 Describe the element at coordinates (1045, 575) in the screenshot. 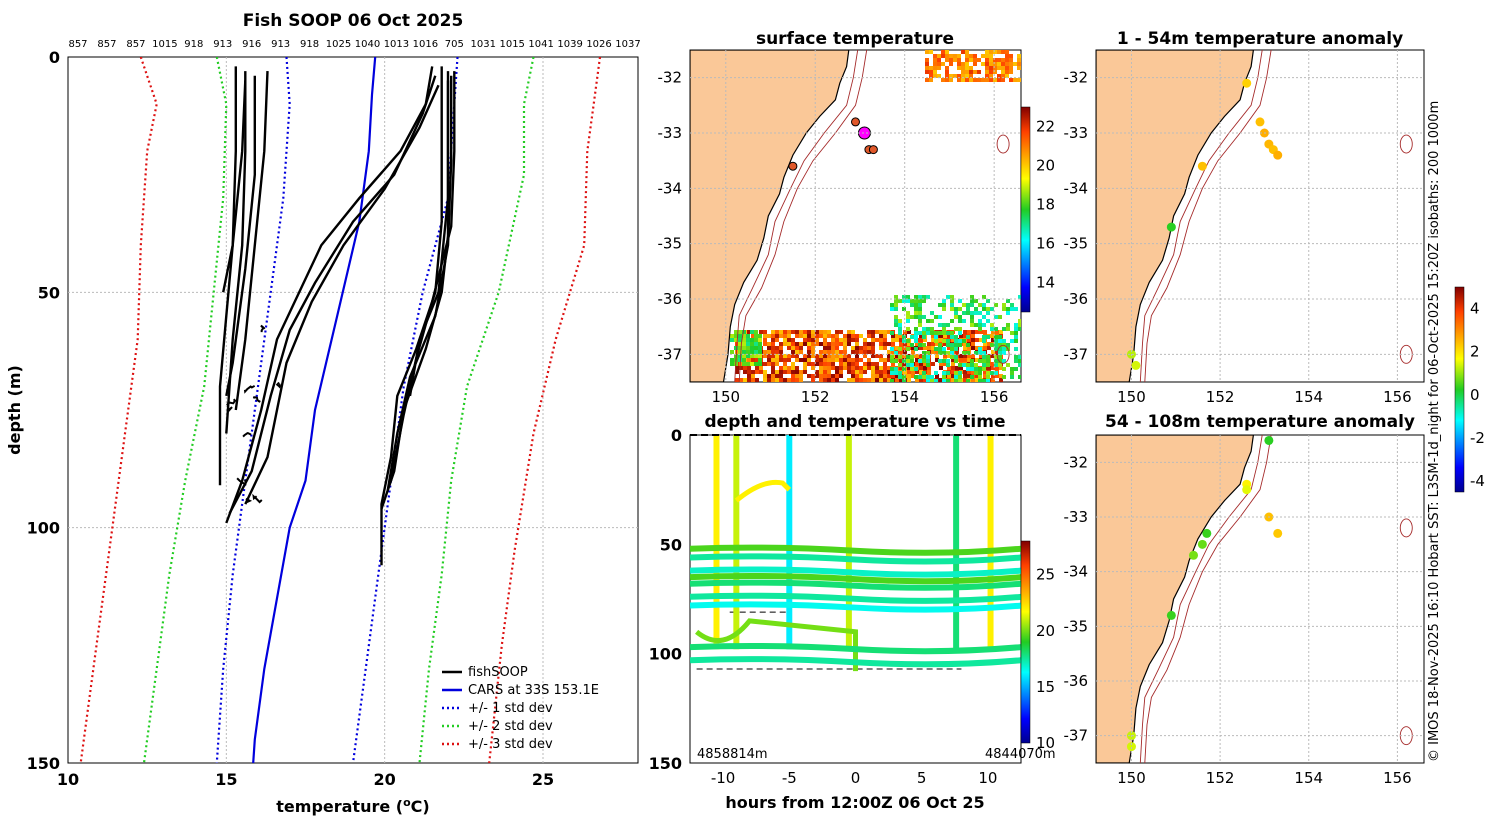

I see `depthtime-colorbar-tick: 25` at that location.